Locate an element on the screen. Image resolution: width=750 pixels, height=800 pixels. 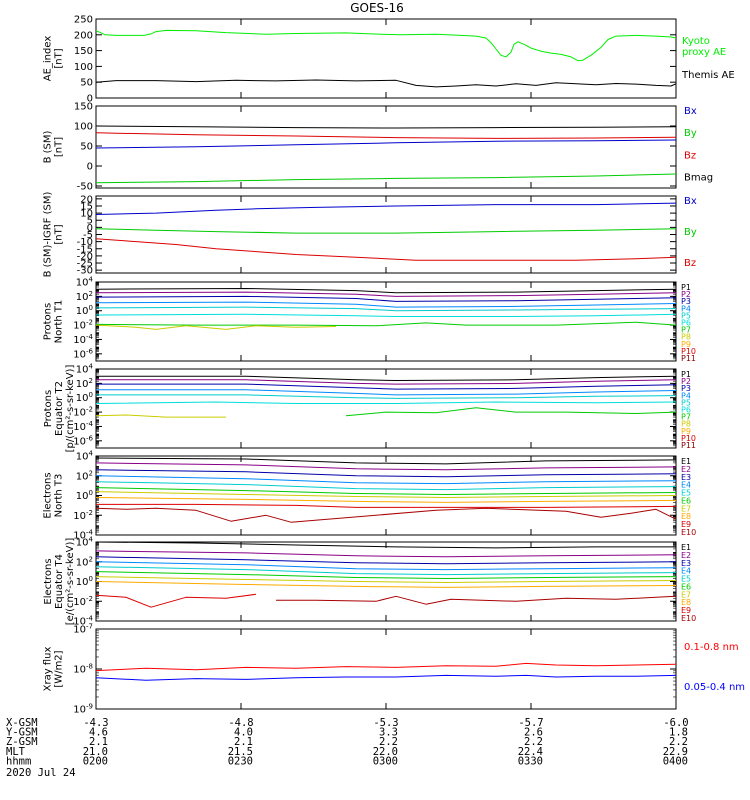
legend-kyoto-proxy-ae: Kyoto is located at coordinates (696, 41).